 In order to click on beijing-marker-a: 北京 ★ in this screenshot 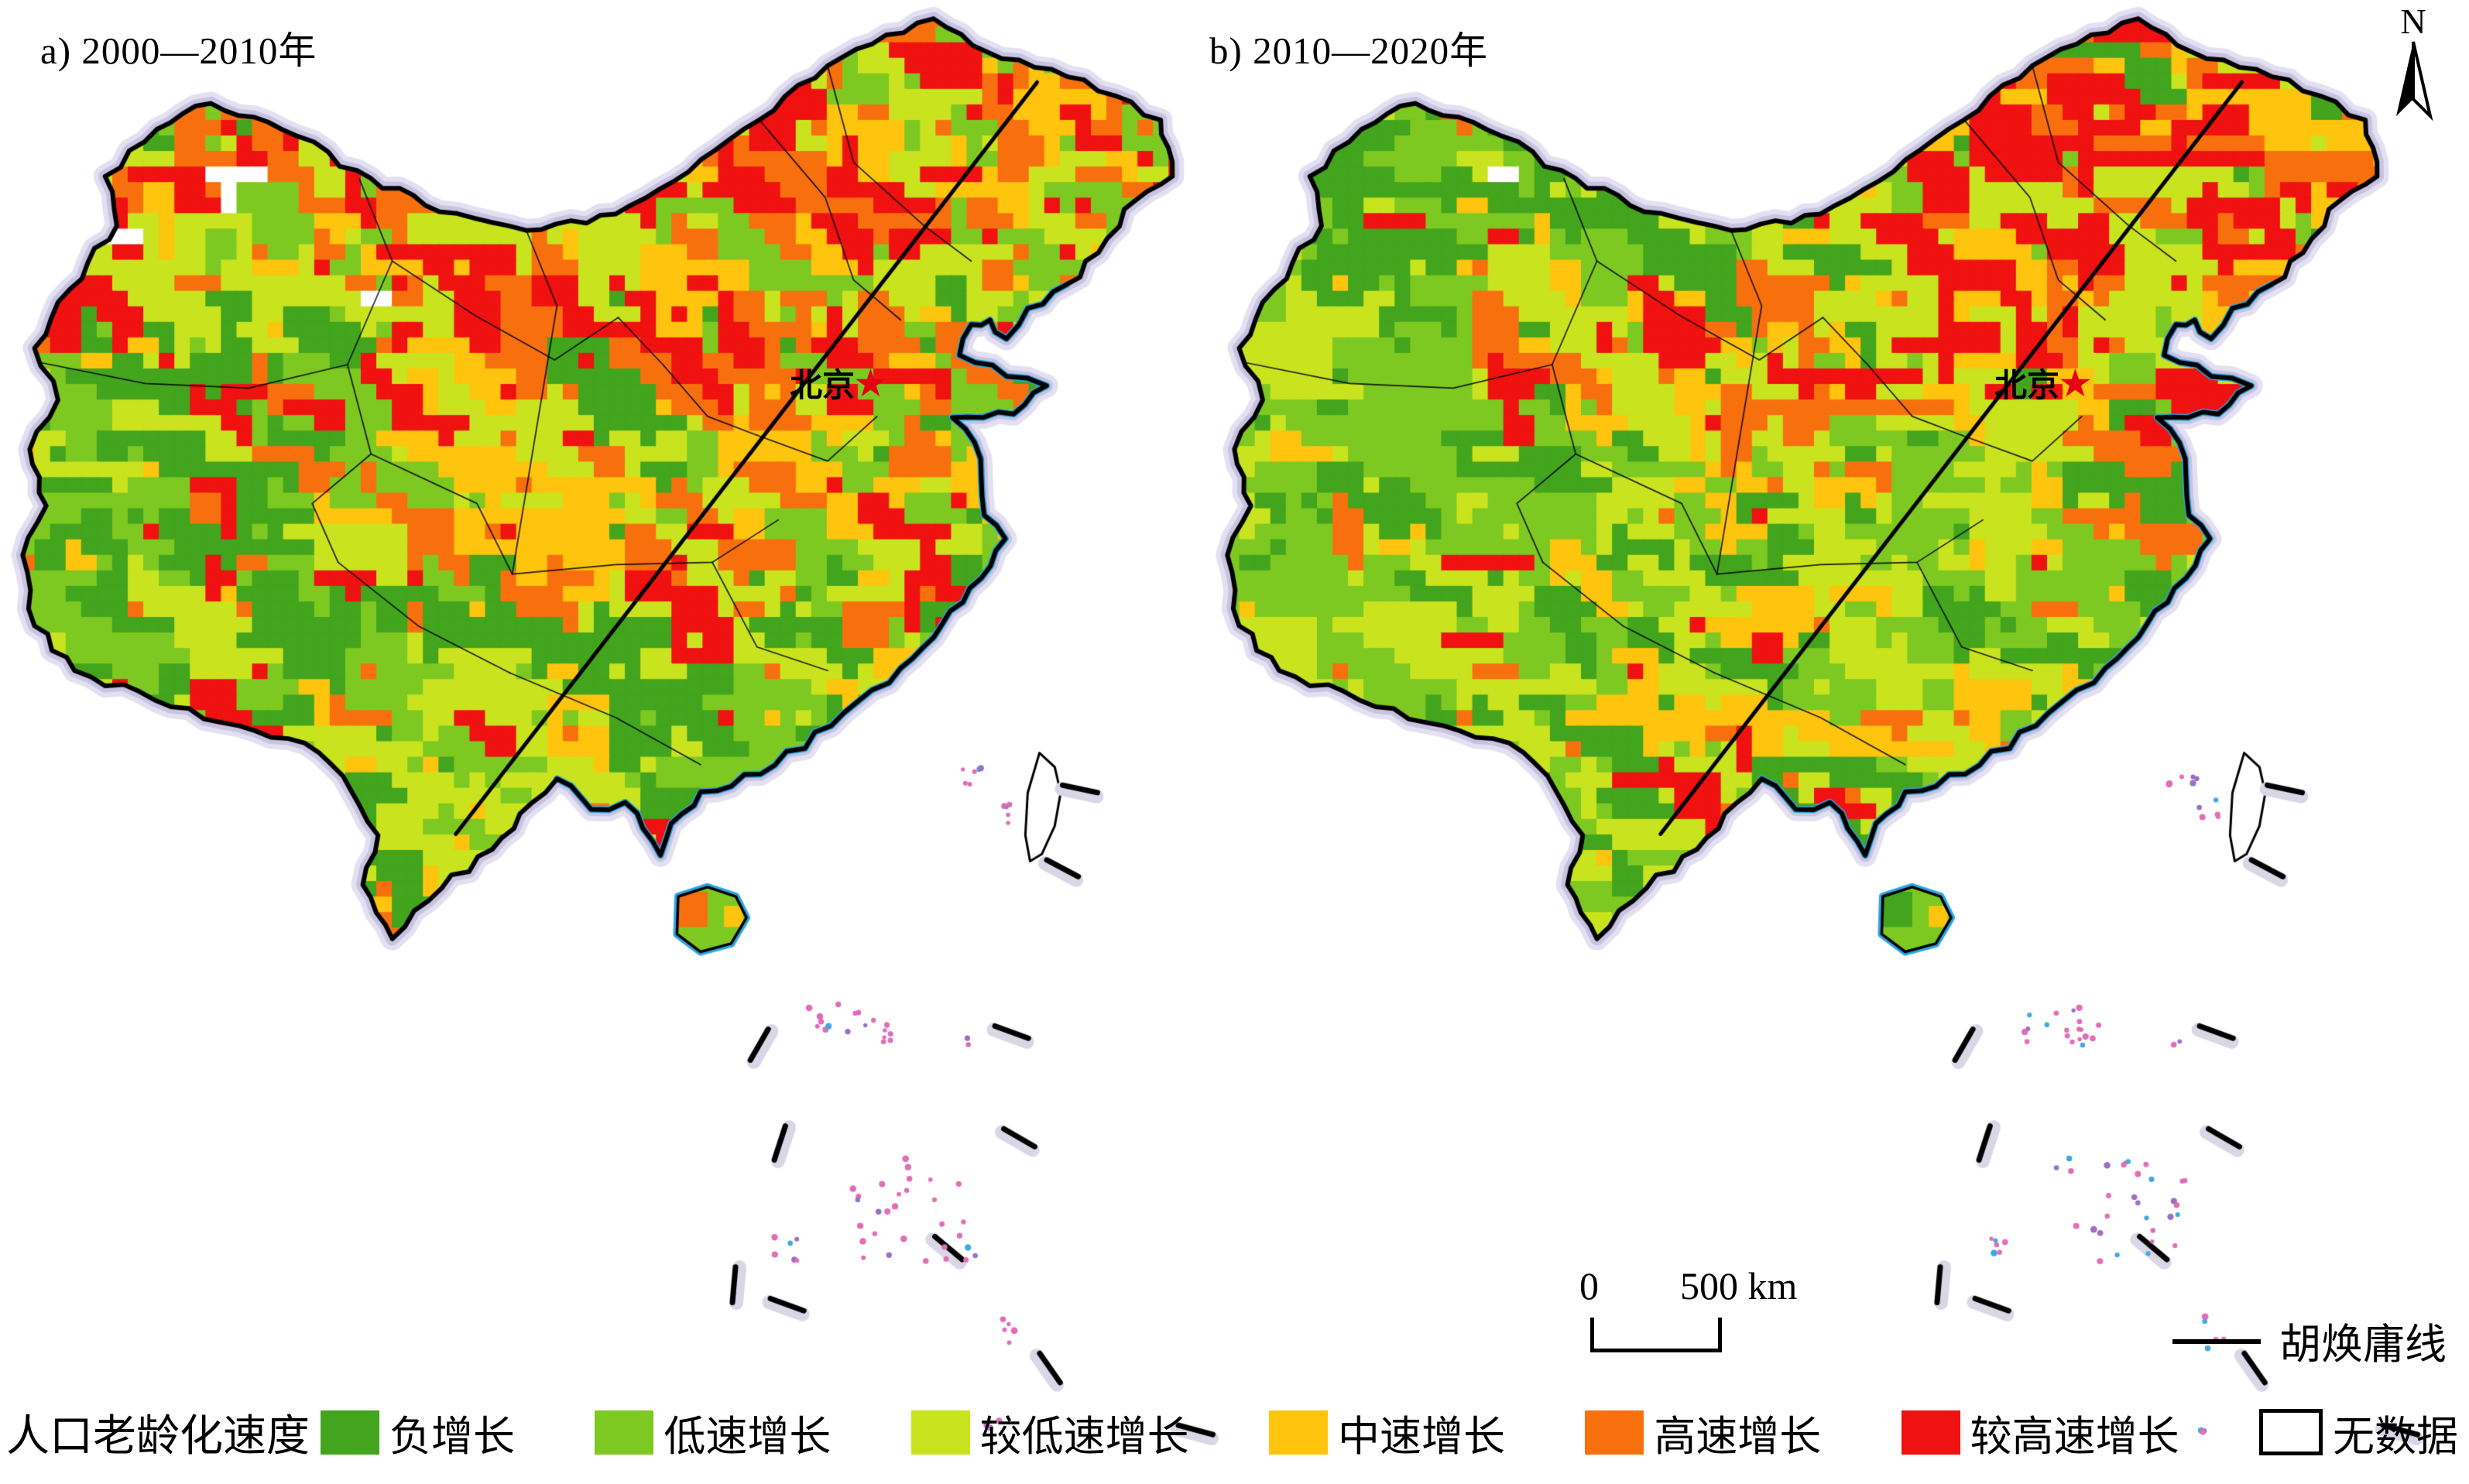, I will do `click(839, 382)`.